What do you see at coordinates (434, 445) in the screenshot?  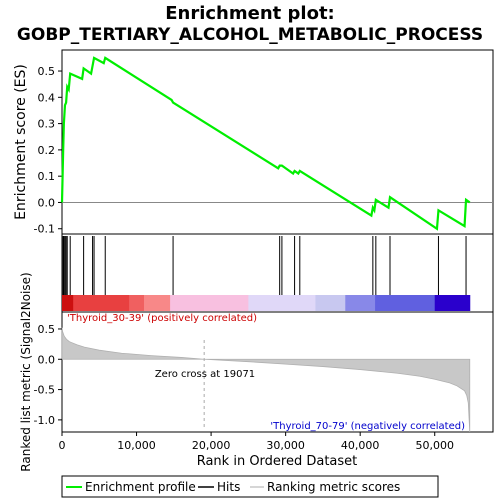 I see `x-tick-label: 50,000` at bounding box center [434, 445].